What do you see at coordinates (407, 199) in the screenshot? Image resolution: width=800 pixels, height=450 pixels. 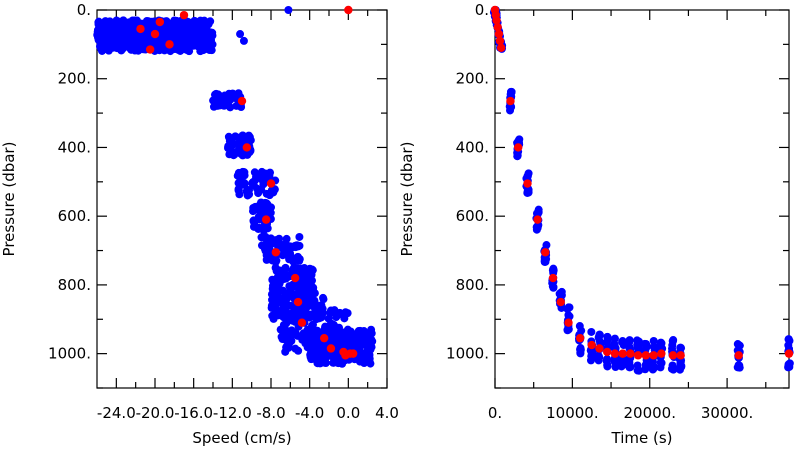 I see `right-y-axis-label: Pressure (dbar)` at bounding box center [407, 199].